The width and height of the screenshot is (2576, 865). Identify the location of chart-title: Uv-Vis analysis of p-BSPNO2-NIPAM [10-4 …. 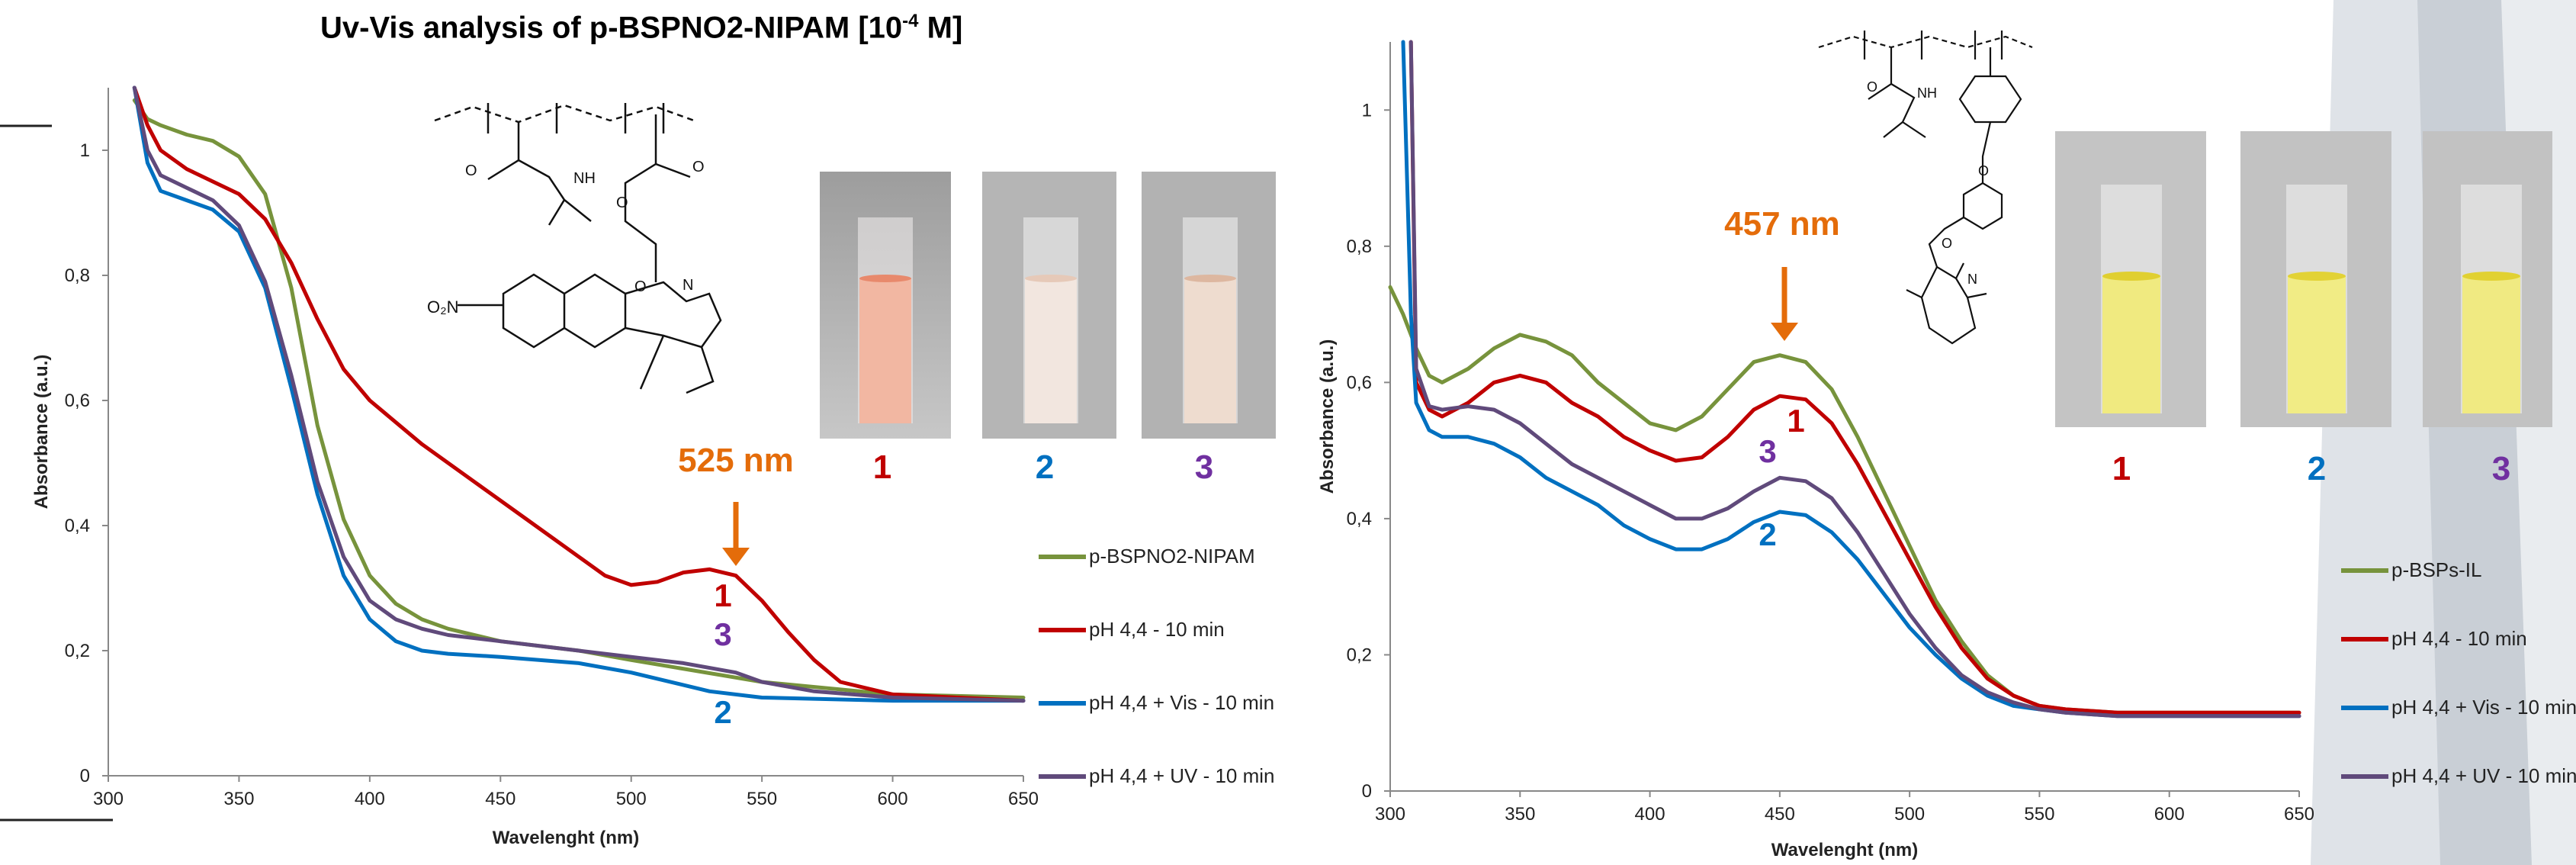
(641, 28).